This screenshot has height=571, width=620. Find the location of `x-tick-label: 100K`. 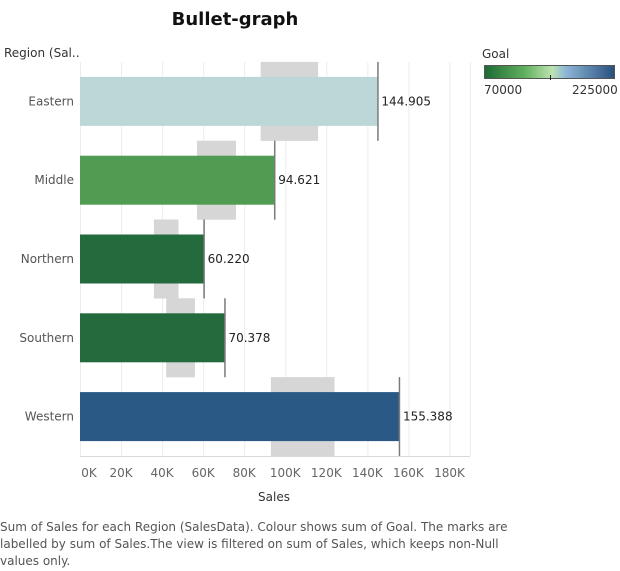

x-tick-label: 100K is located at coordinates (286, 473).